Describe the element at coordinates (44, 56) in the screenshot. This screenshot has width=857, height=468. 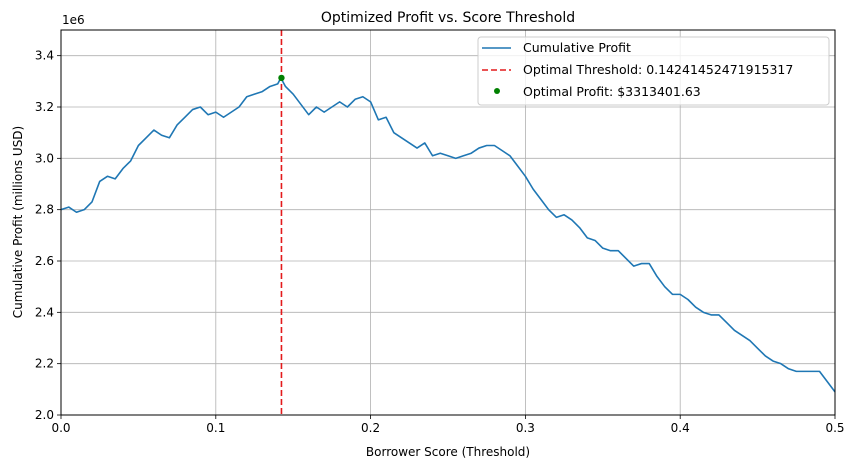
I see `y-tick-label: 3.4` at that location.